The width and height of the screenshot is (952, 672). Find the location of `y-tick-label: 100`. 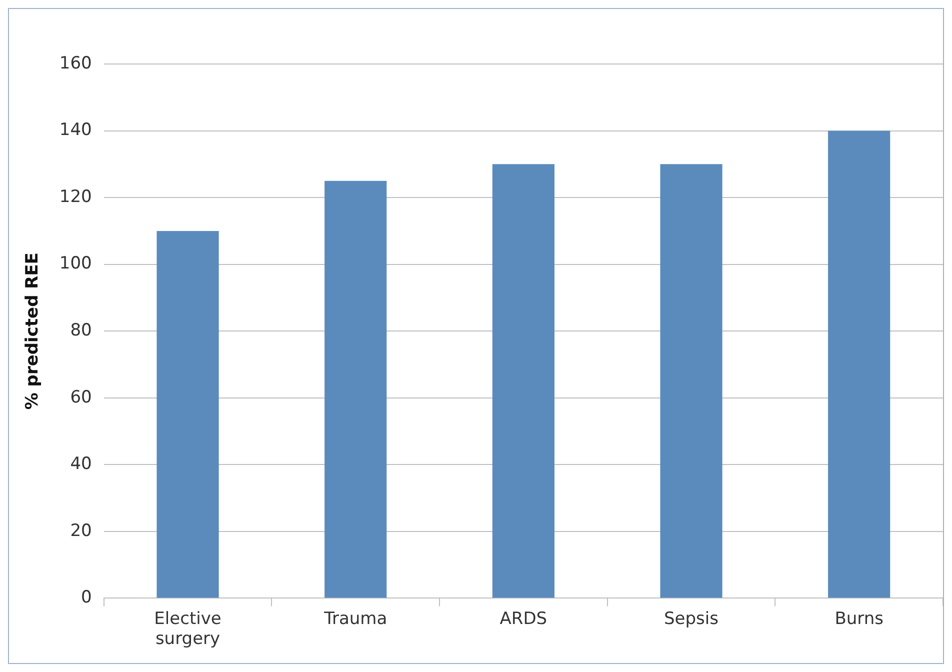

y-tick-label: 100 is located at coordinates (75, 264).